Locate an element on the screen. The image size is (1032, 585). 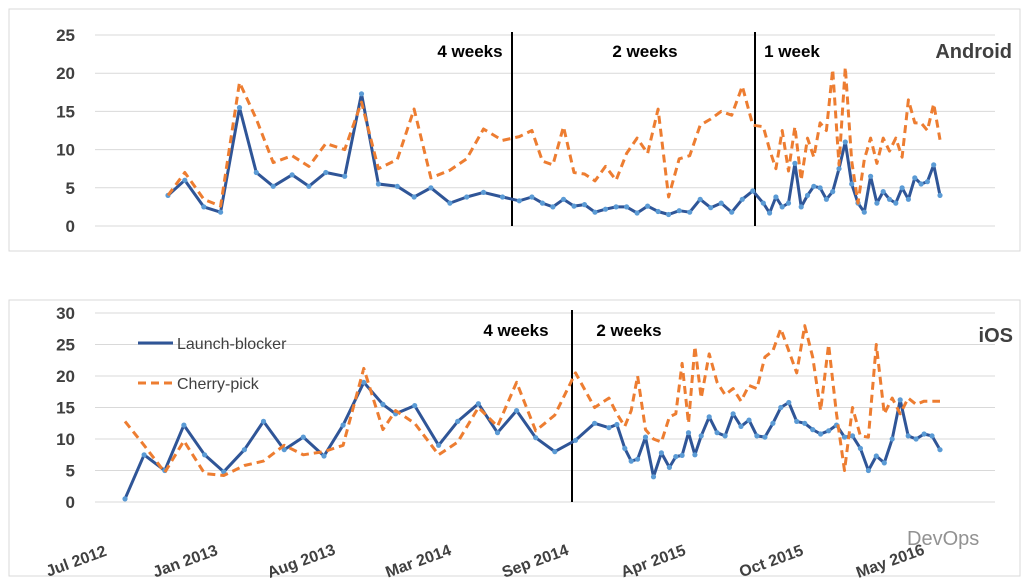
cadence-label: 2 weeks is located at coordinates (628, 330).